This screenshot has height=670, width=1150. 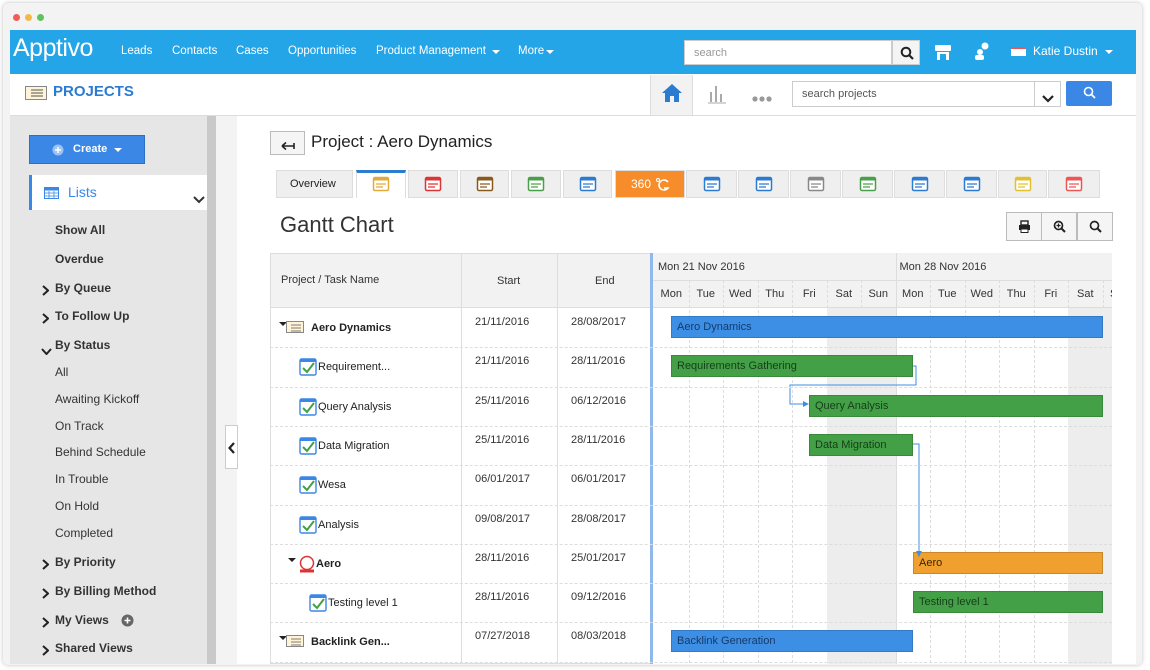 What do you see at coordinates (982, 51) in the screenshot?
I see `people-icon` at bounding box center [982, 51].